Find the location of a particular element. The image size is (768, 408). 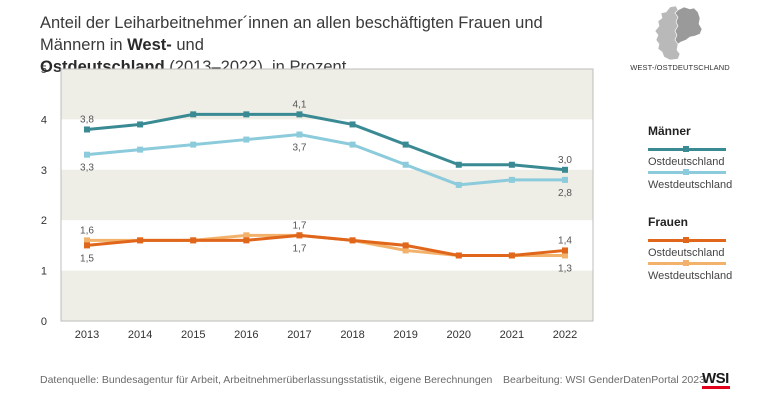

y-tick-label: 1 is located at coordinates (44, 272).